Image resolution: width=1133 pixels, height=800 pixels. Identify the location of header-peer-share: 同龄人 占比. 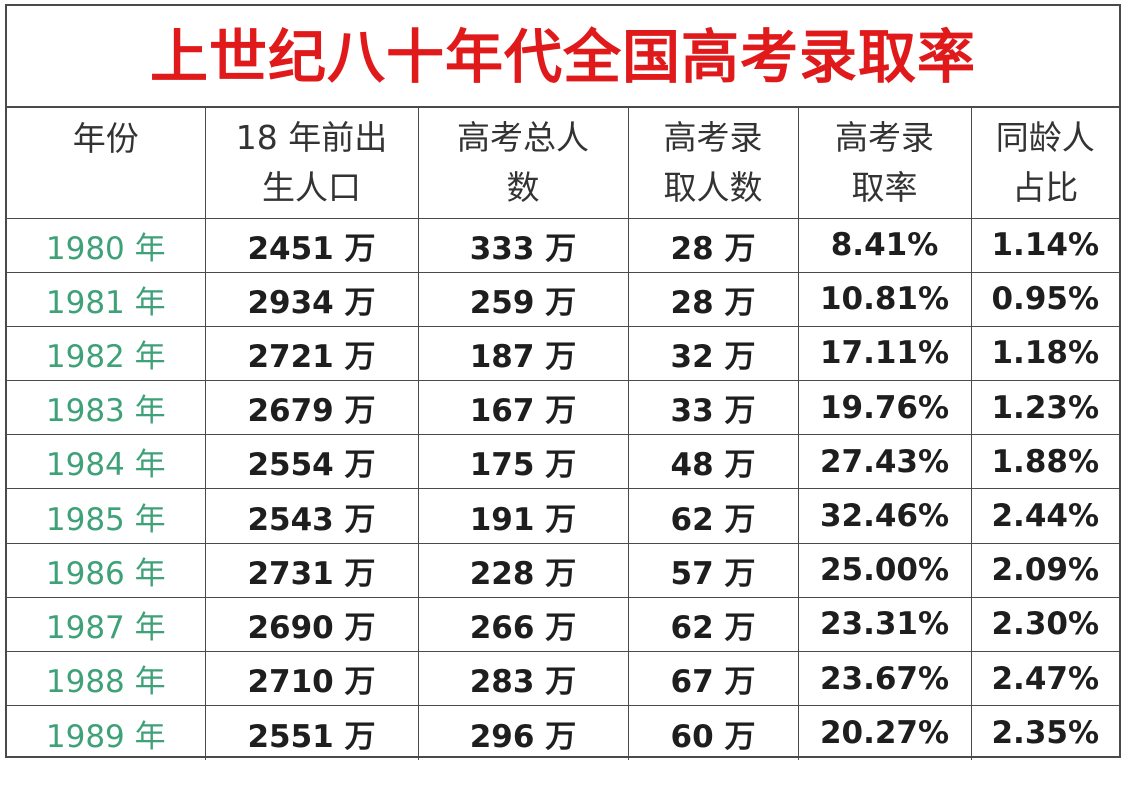
(1044, 163).